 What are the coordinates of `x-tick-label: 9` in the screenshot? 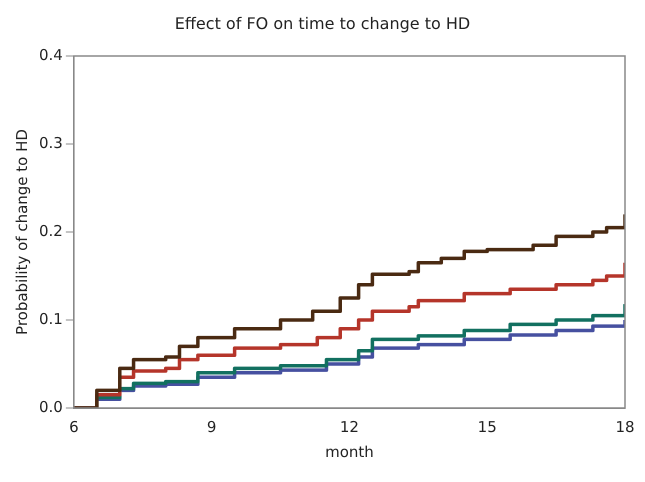 It's located at (211, 427).